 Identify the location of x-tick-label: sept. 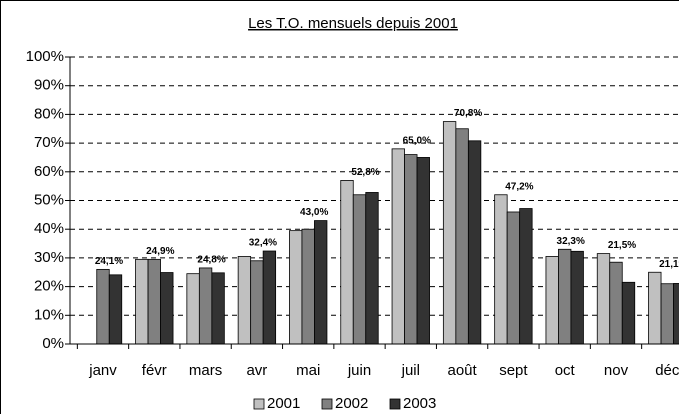
(513, 370).